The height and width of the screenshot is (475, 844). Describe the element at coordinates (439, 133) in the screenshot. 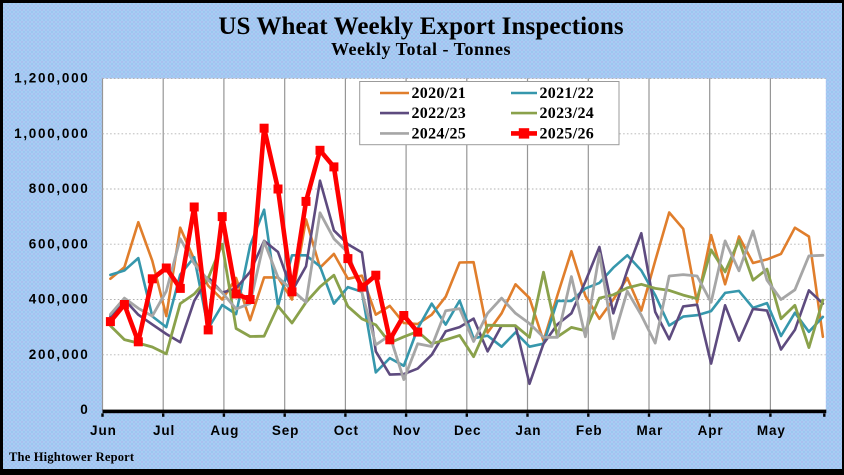

I see `svg-text: 2024/25` at that location.